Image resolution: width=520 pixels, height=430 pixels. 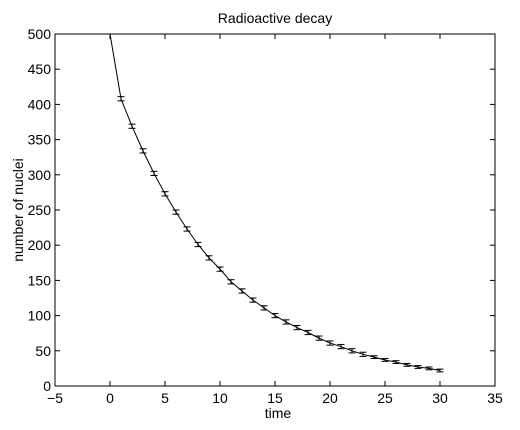 What do you see at coordinates (40, 245) in the screenshot?
I see `y-tick-label: 200` at bounding box center [40, 245].